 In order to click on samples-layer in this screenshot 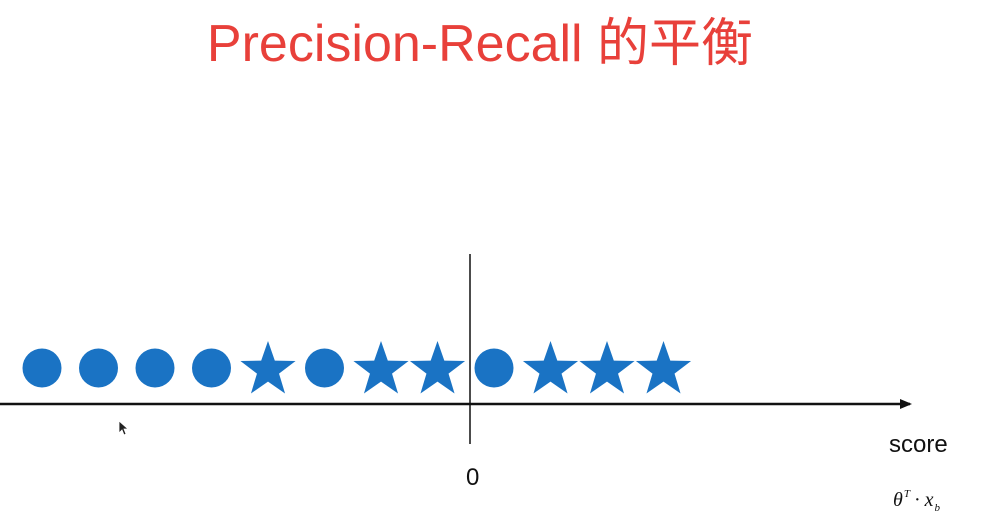, I will do `click(357, 367)`.